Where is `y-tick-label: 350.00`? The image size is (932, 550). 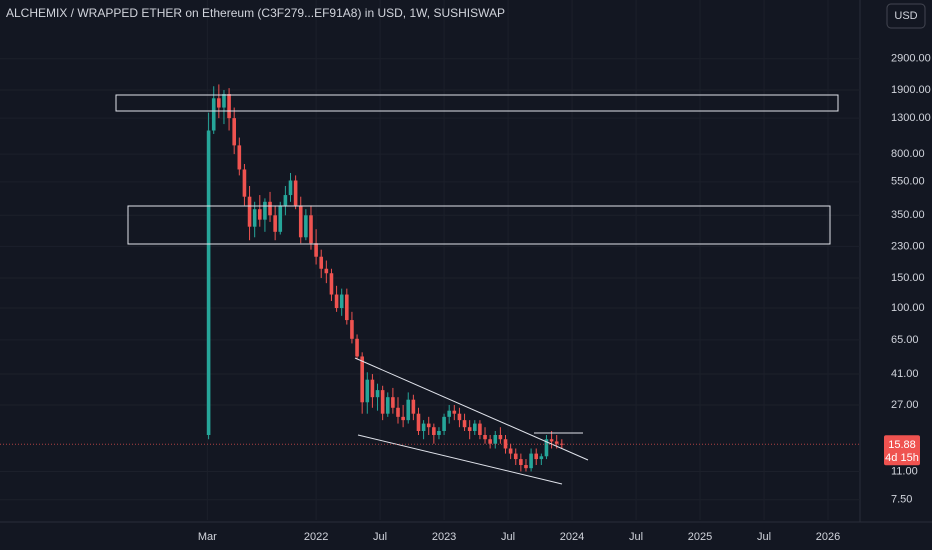
y-tick-label: 350.00 is located at coordinates (908, 215).